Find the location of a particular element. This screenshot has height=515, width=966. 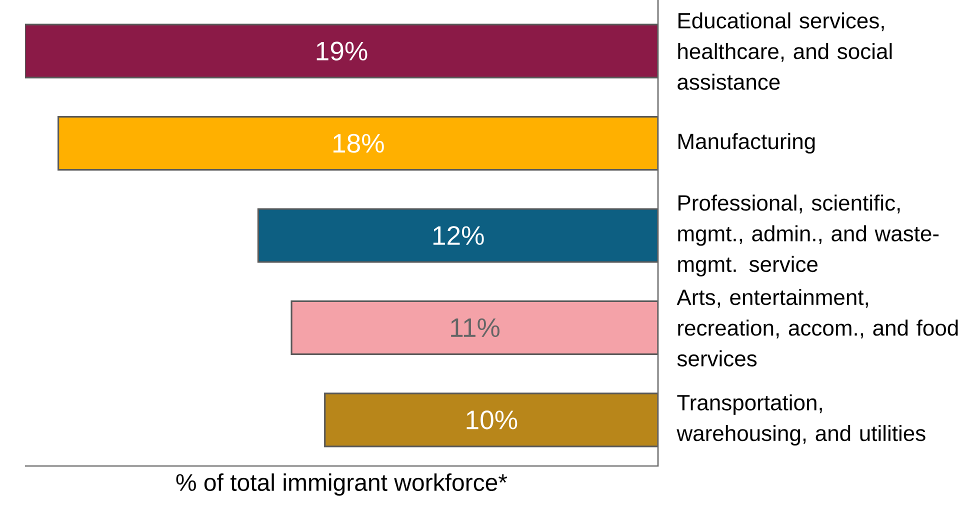

y-tick-label: Manufacturing is located at coordinates (746, 143).